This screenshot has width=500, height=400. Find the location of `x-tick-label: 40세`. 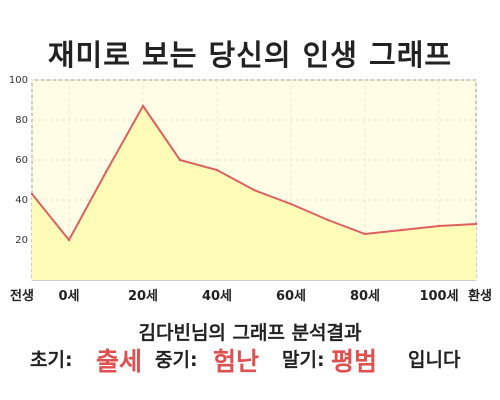

x-tick-label: 40세 is located at coordinates (217, 296).